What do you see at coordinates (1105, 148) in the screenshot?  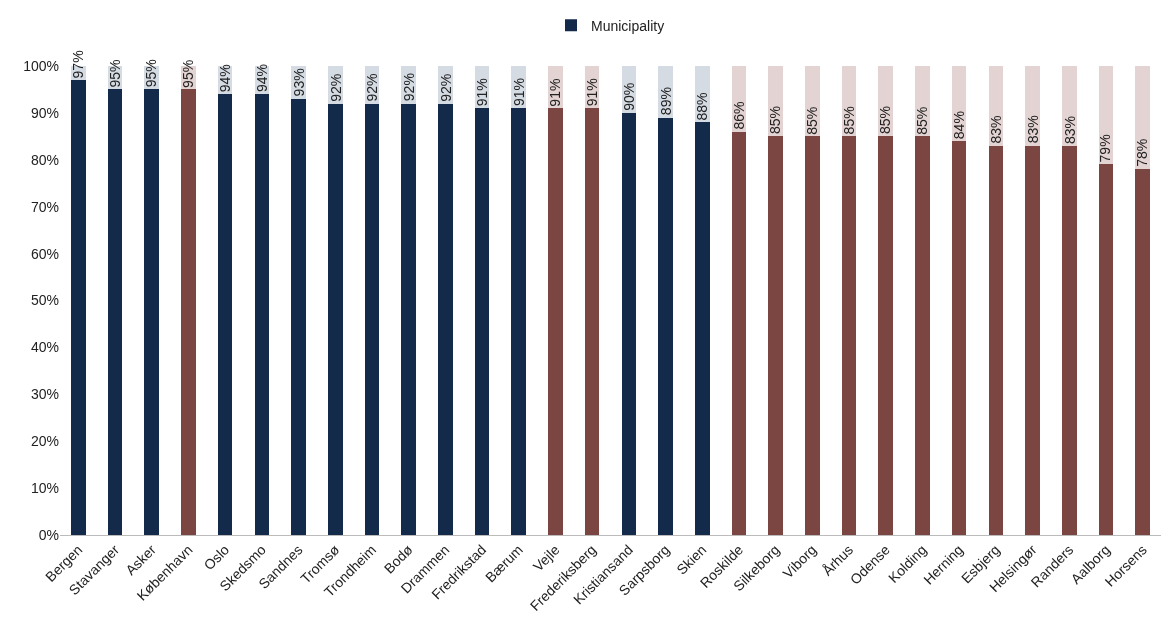 I see `data-label: 79%` at bounding box center [1105, 148].